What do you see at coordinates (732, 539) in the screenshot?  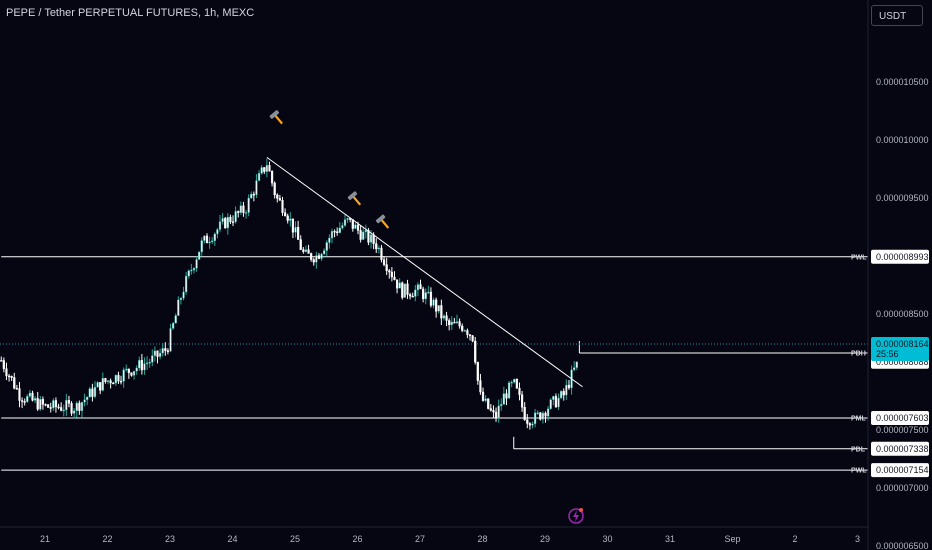 I see `date-tick-label: Sep` at bounding box center [732, 539].